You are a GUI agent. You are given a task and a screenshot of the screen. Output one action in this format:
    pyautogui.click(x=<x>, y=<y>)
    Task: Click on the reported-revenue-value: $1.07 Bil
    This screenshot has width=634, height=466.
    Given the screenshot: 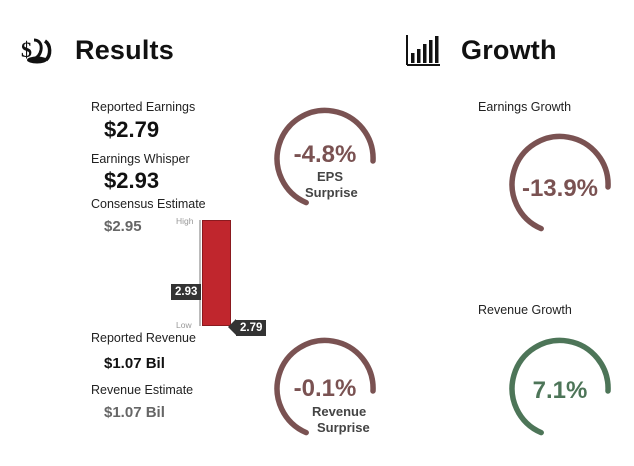 What is the action you would take?
    pyautogui.click(x=134, y=363)
    